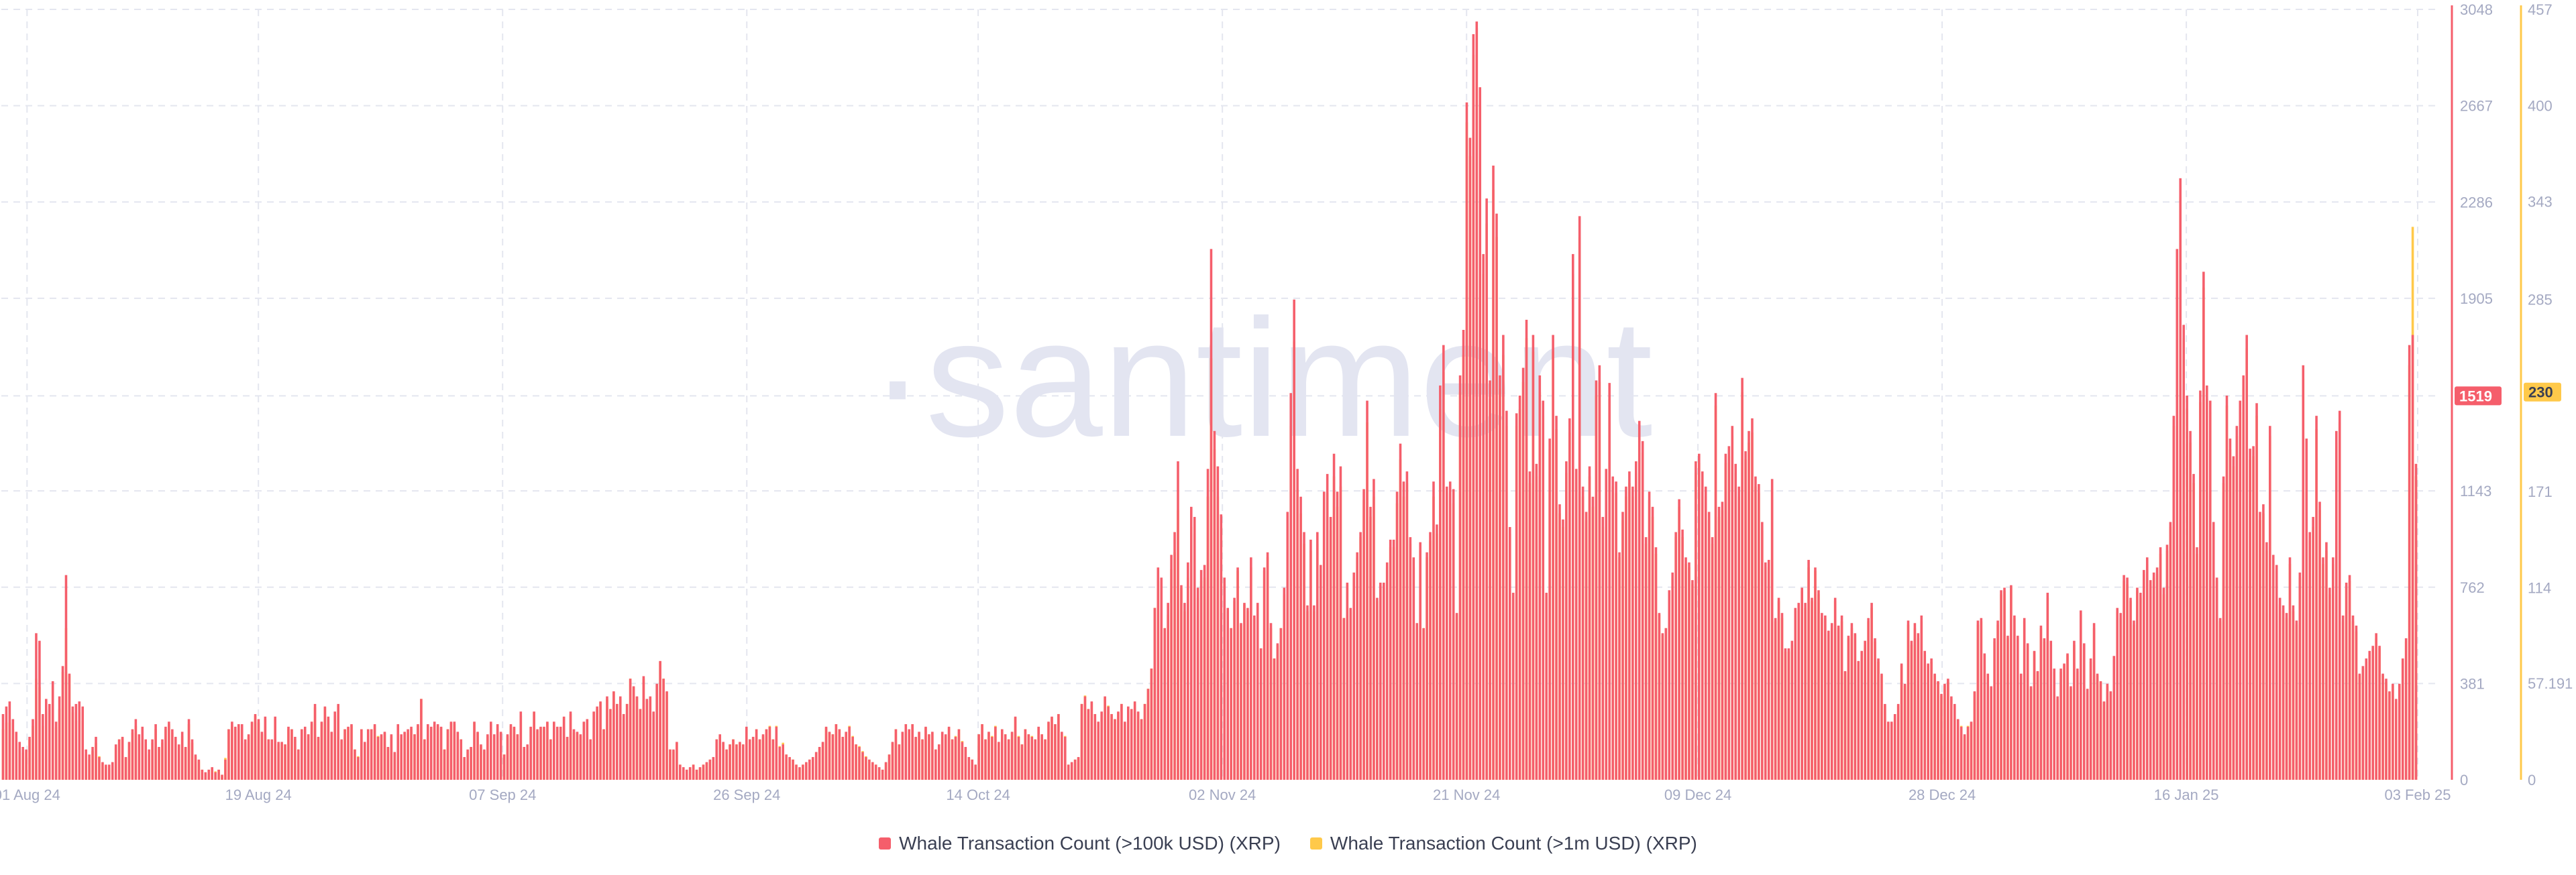 This screenshot has height=875, width=2576. What do you see at coordinates (1942, 794) in the screenshot?
I see `x-axis-tick-label: 28 Dec 24` at bounding box center [1942, 794].